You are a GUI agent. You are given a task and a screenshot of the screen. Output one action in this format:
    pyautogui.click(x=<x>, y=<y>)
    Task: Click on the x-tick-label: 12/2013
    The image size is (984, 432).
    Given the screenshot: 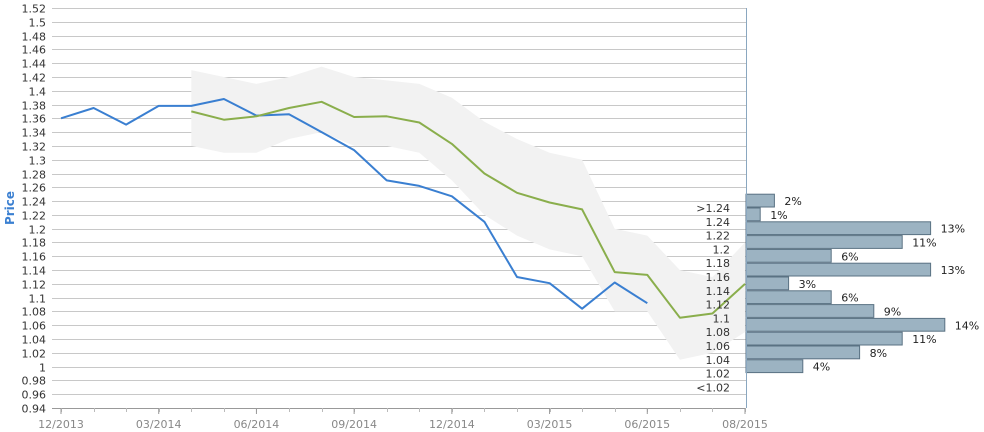 What is the action you would take?
    pyautogui.click(x=61, y=424)
    